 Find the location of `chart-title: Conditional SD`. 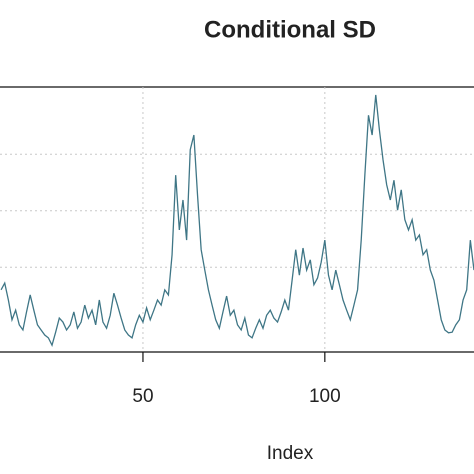

chart-title: Conditional SD is located at coordinates (290, 29).